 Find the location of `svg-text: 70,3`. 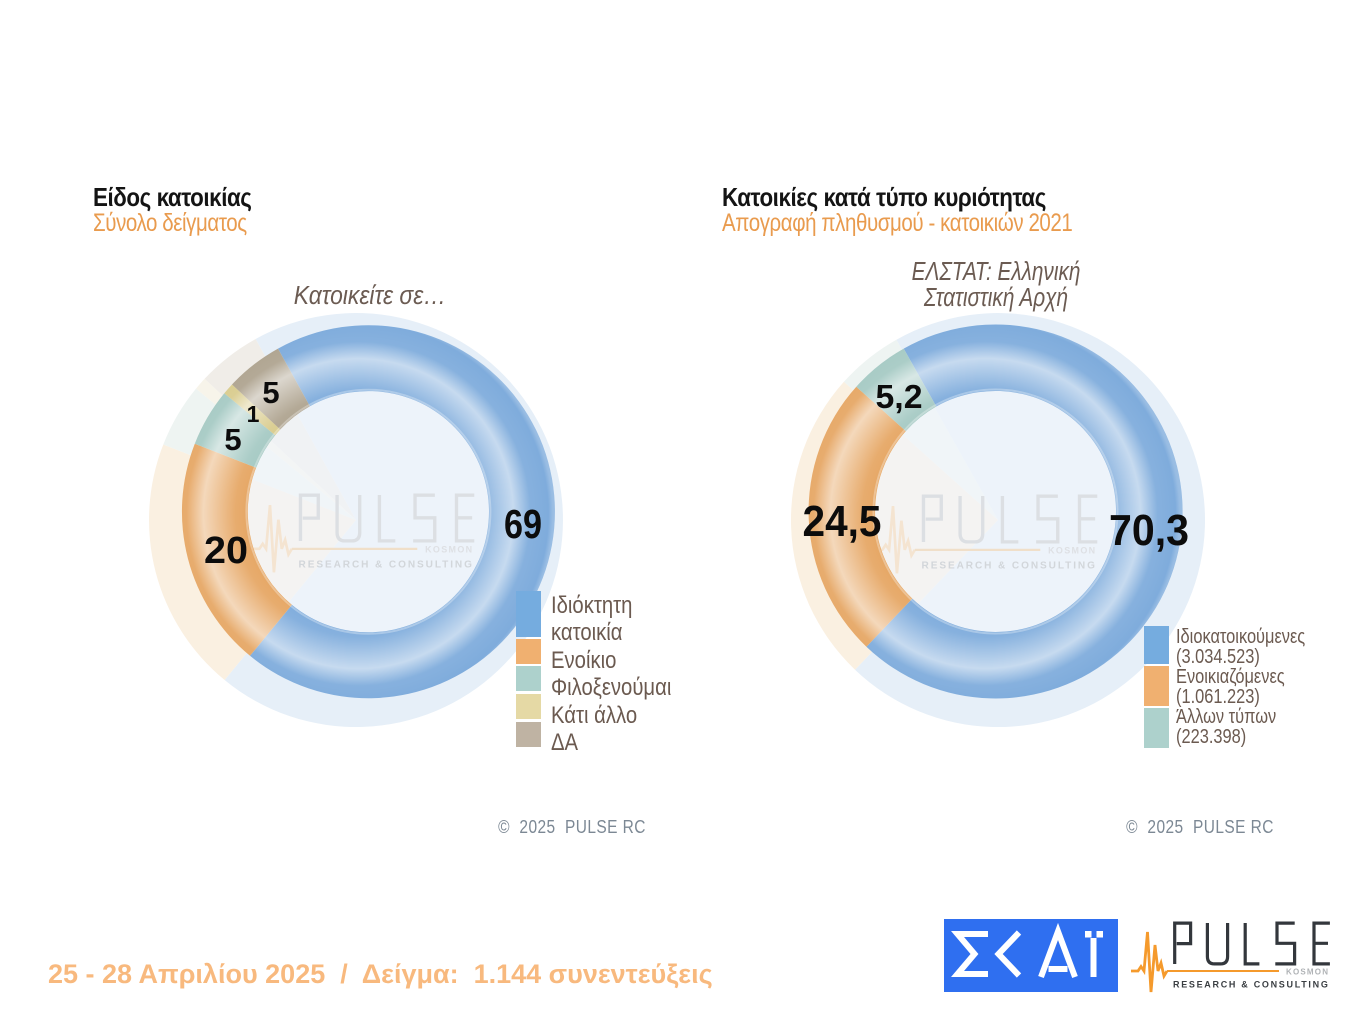

svg-text: 70,3 is located at coordinates (1149, 530).